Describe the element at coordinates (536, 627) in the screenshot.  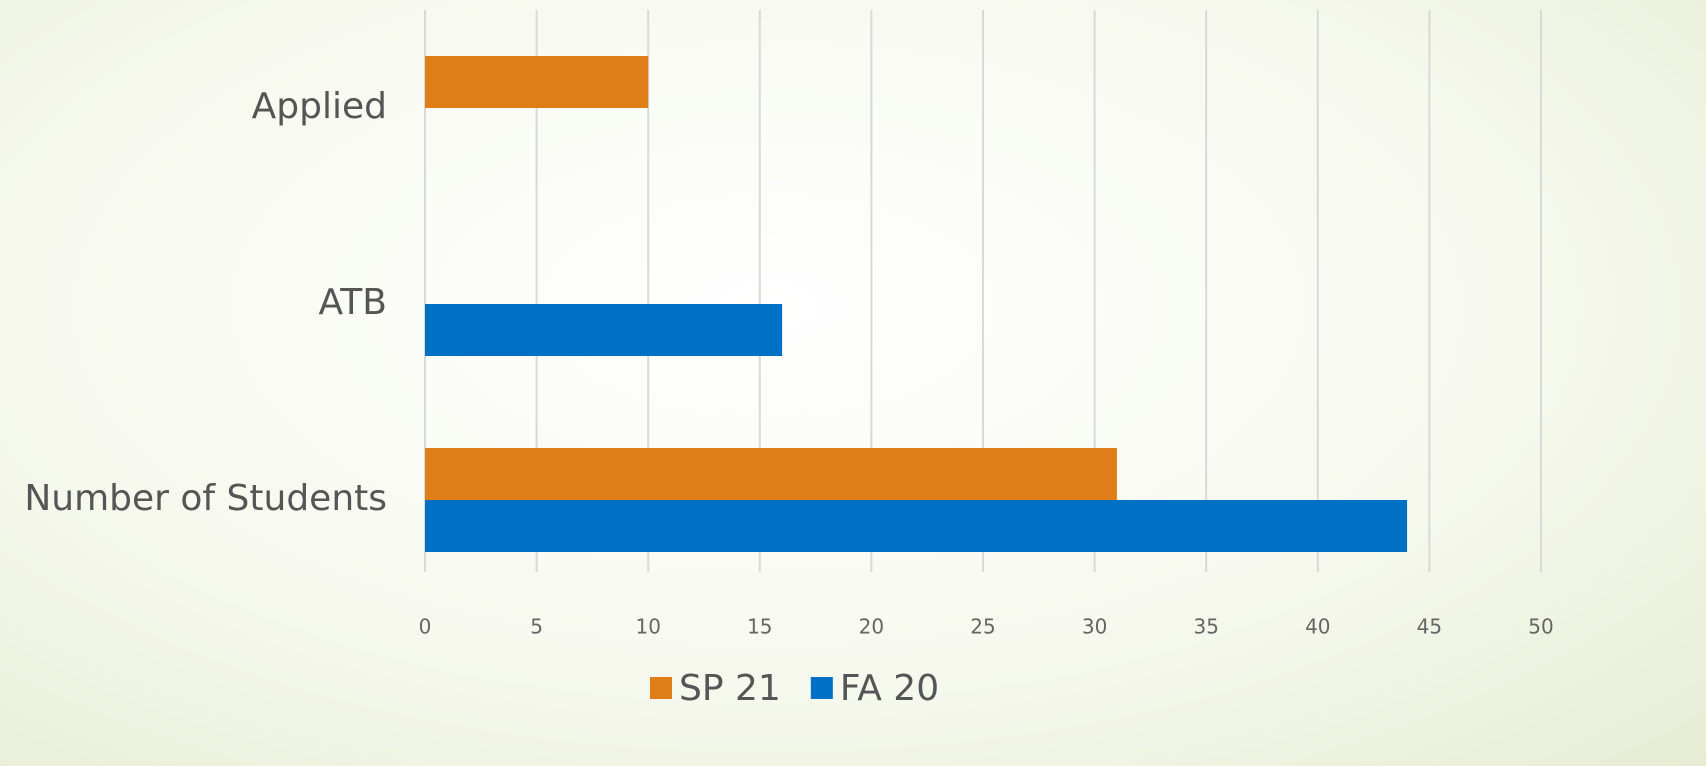
I see `x-tick-label: 5` at that location.